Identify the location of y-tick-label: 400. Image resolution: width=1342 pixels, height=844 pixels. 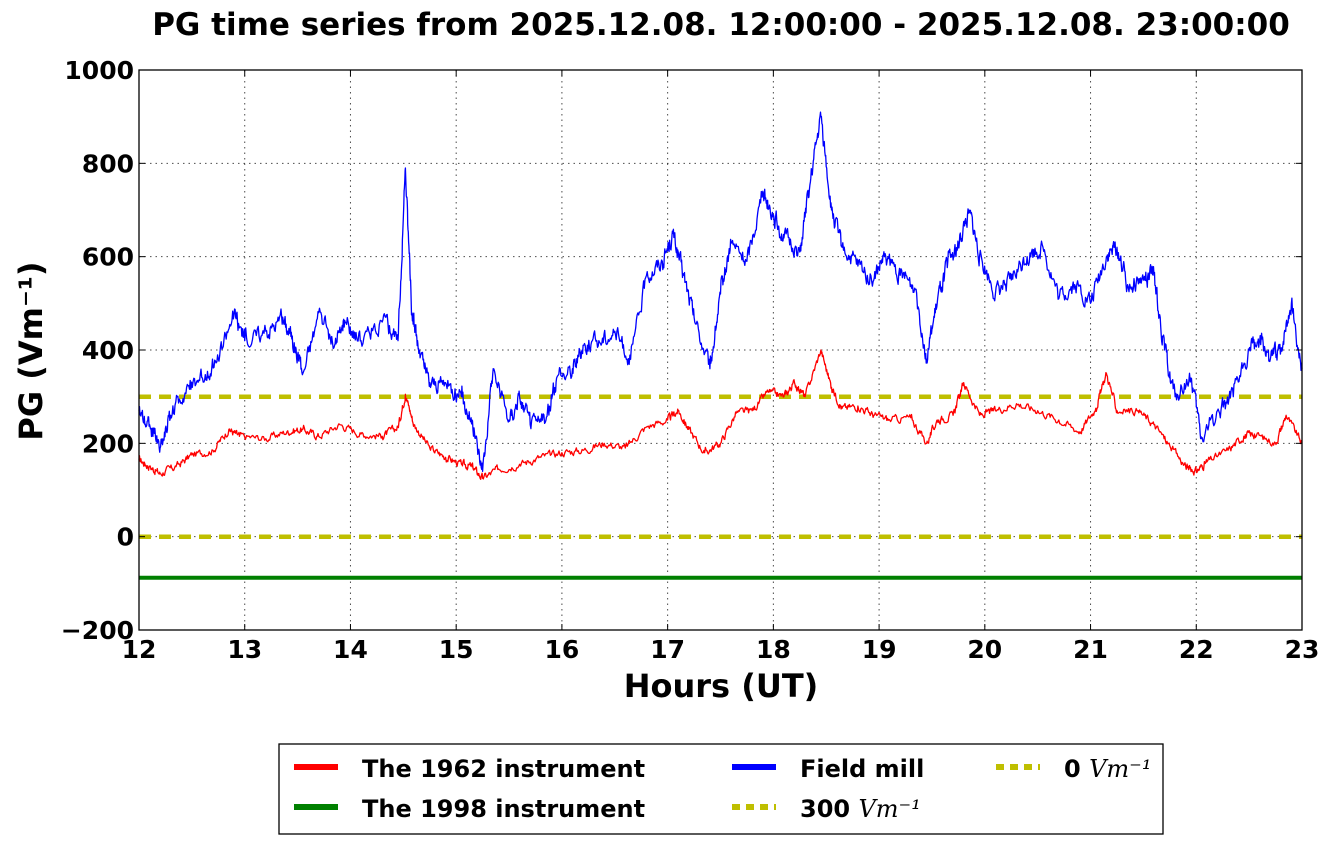
(108, 350).